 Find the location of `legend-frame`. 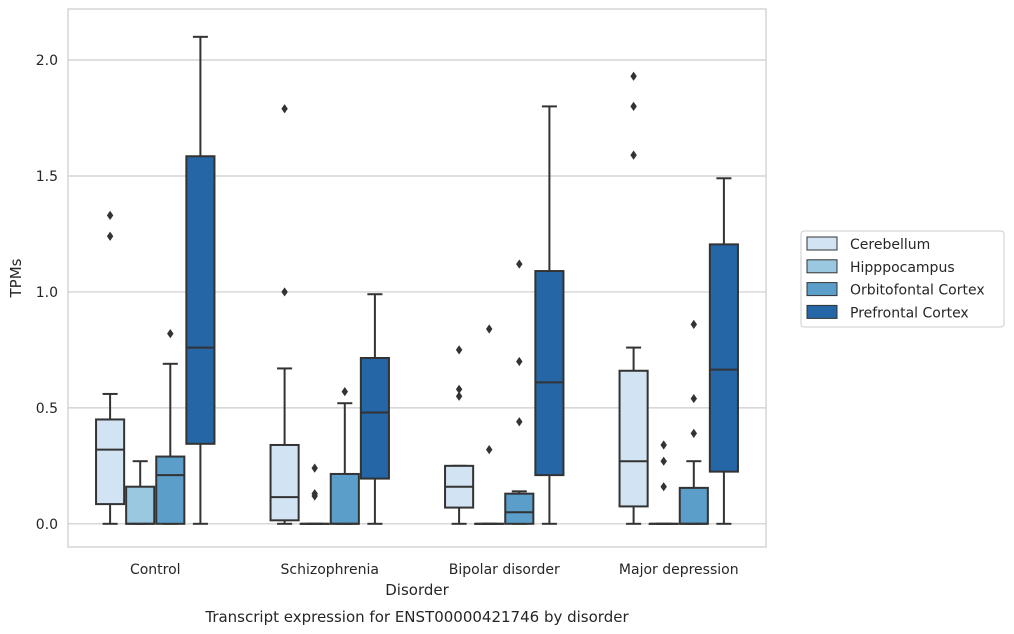

legend-frame is located at coordinates (902, 279).